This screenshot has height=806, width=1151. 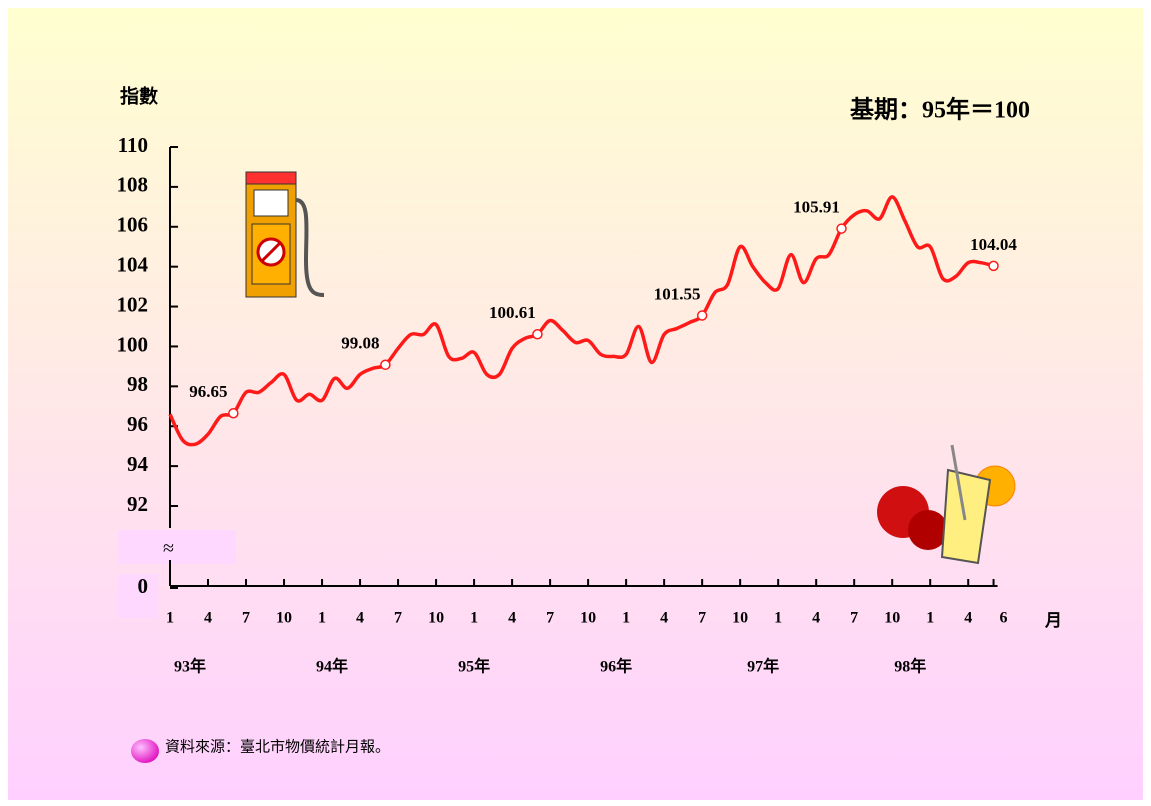 I want to click on y-tick-label: 0, so click(x=143, y=586).